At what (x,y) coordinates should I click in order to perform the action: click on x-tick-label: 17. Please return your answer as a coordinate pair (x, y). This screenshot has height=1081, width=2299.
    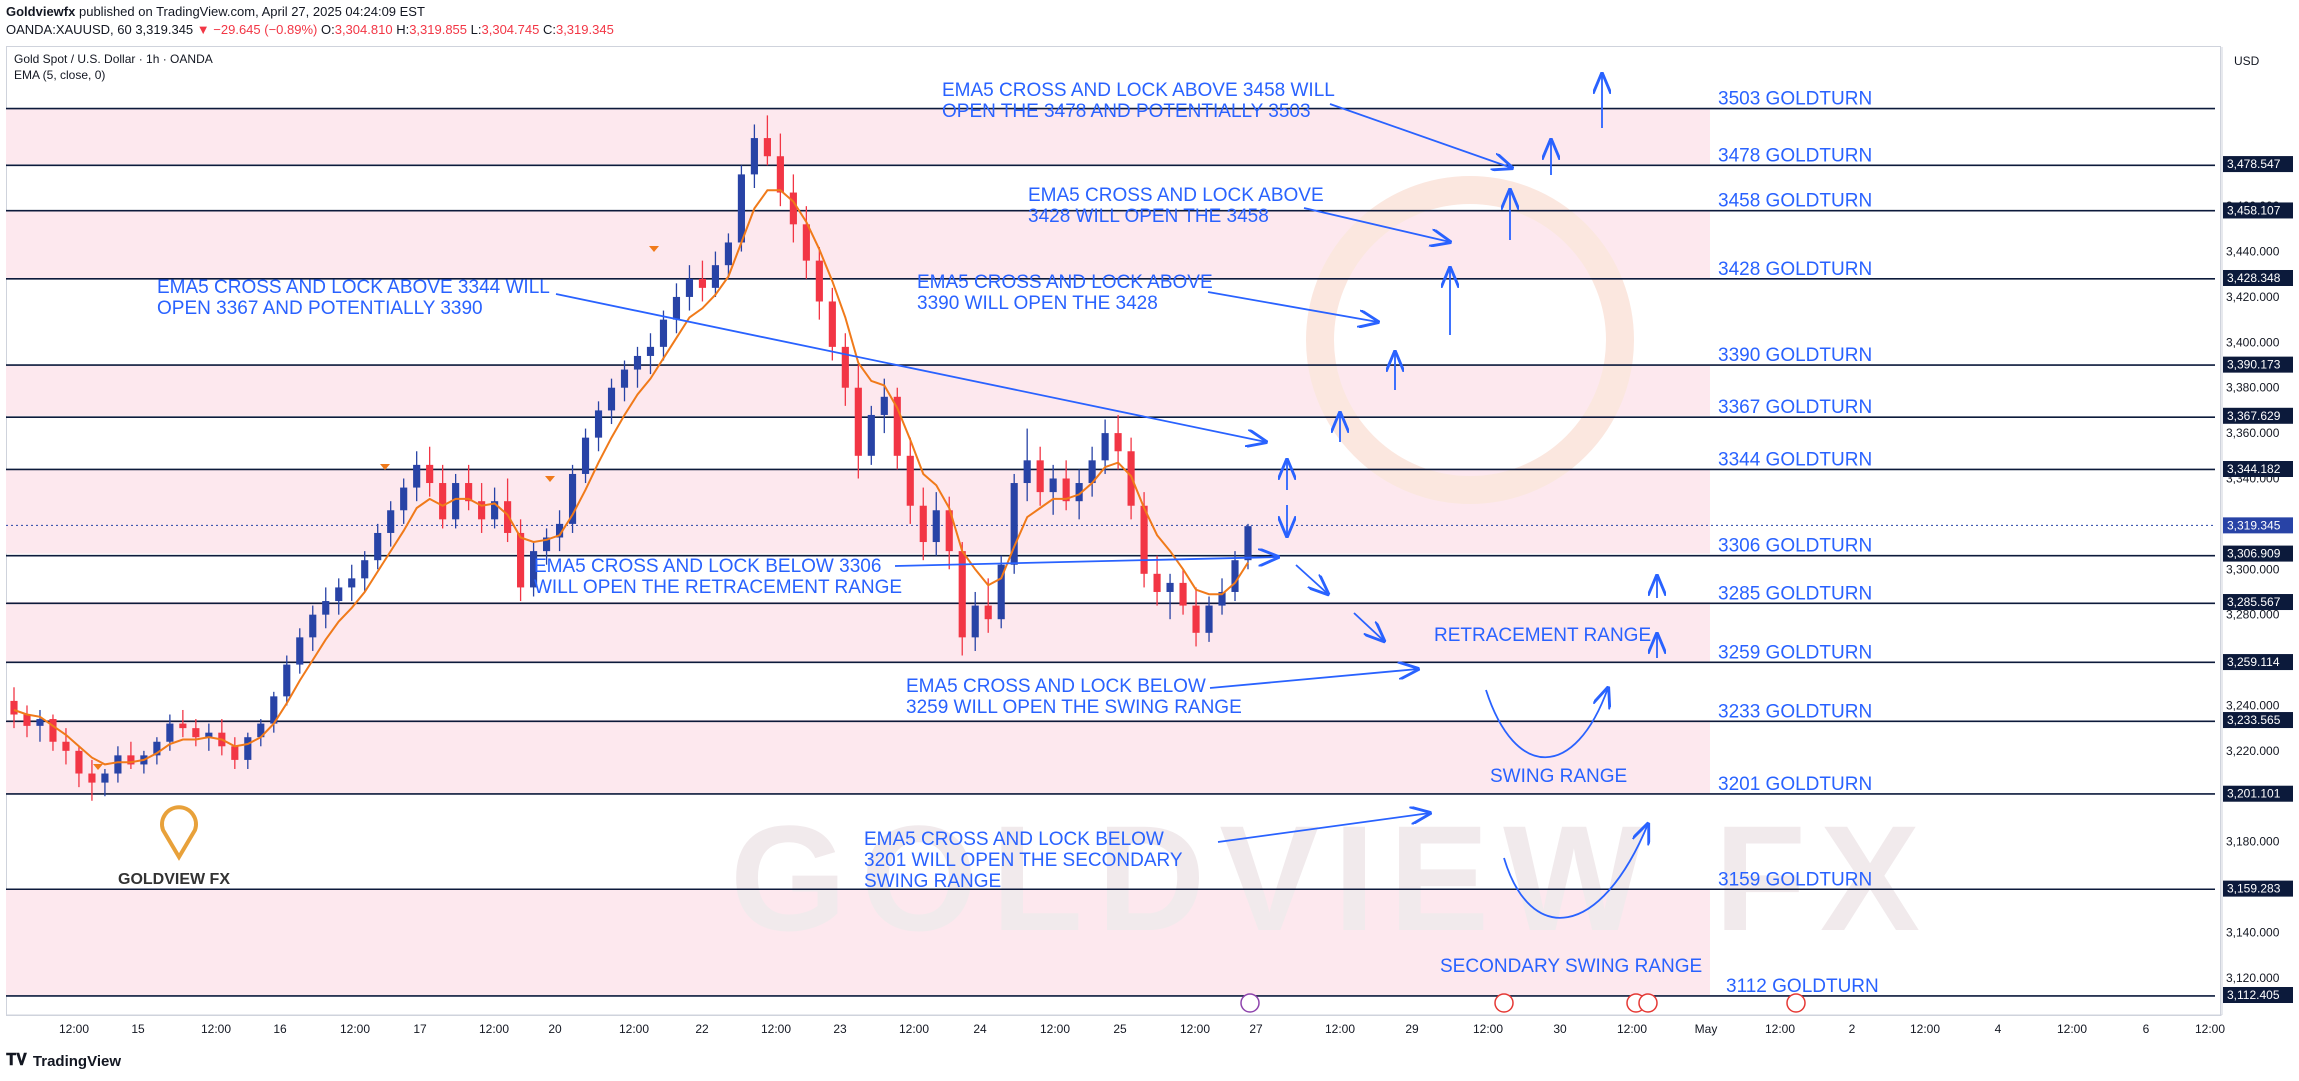
    Looking at the image, I should click on (420, 1029).